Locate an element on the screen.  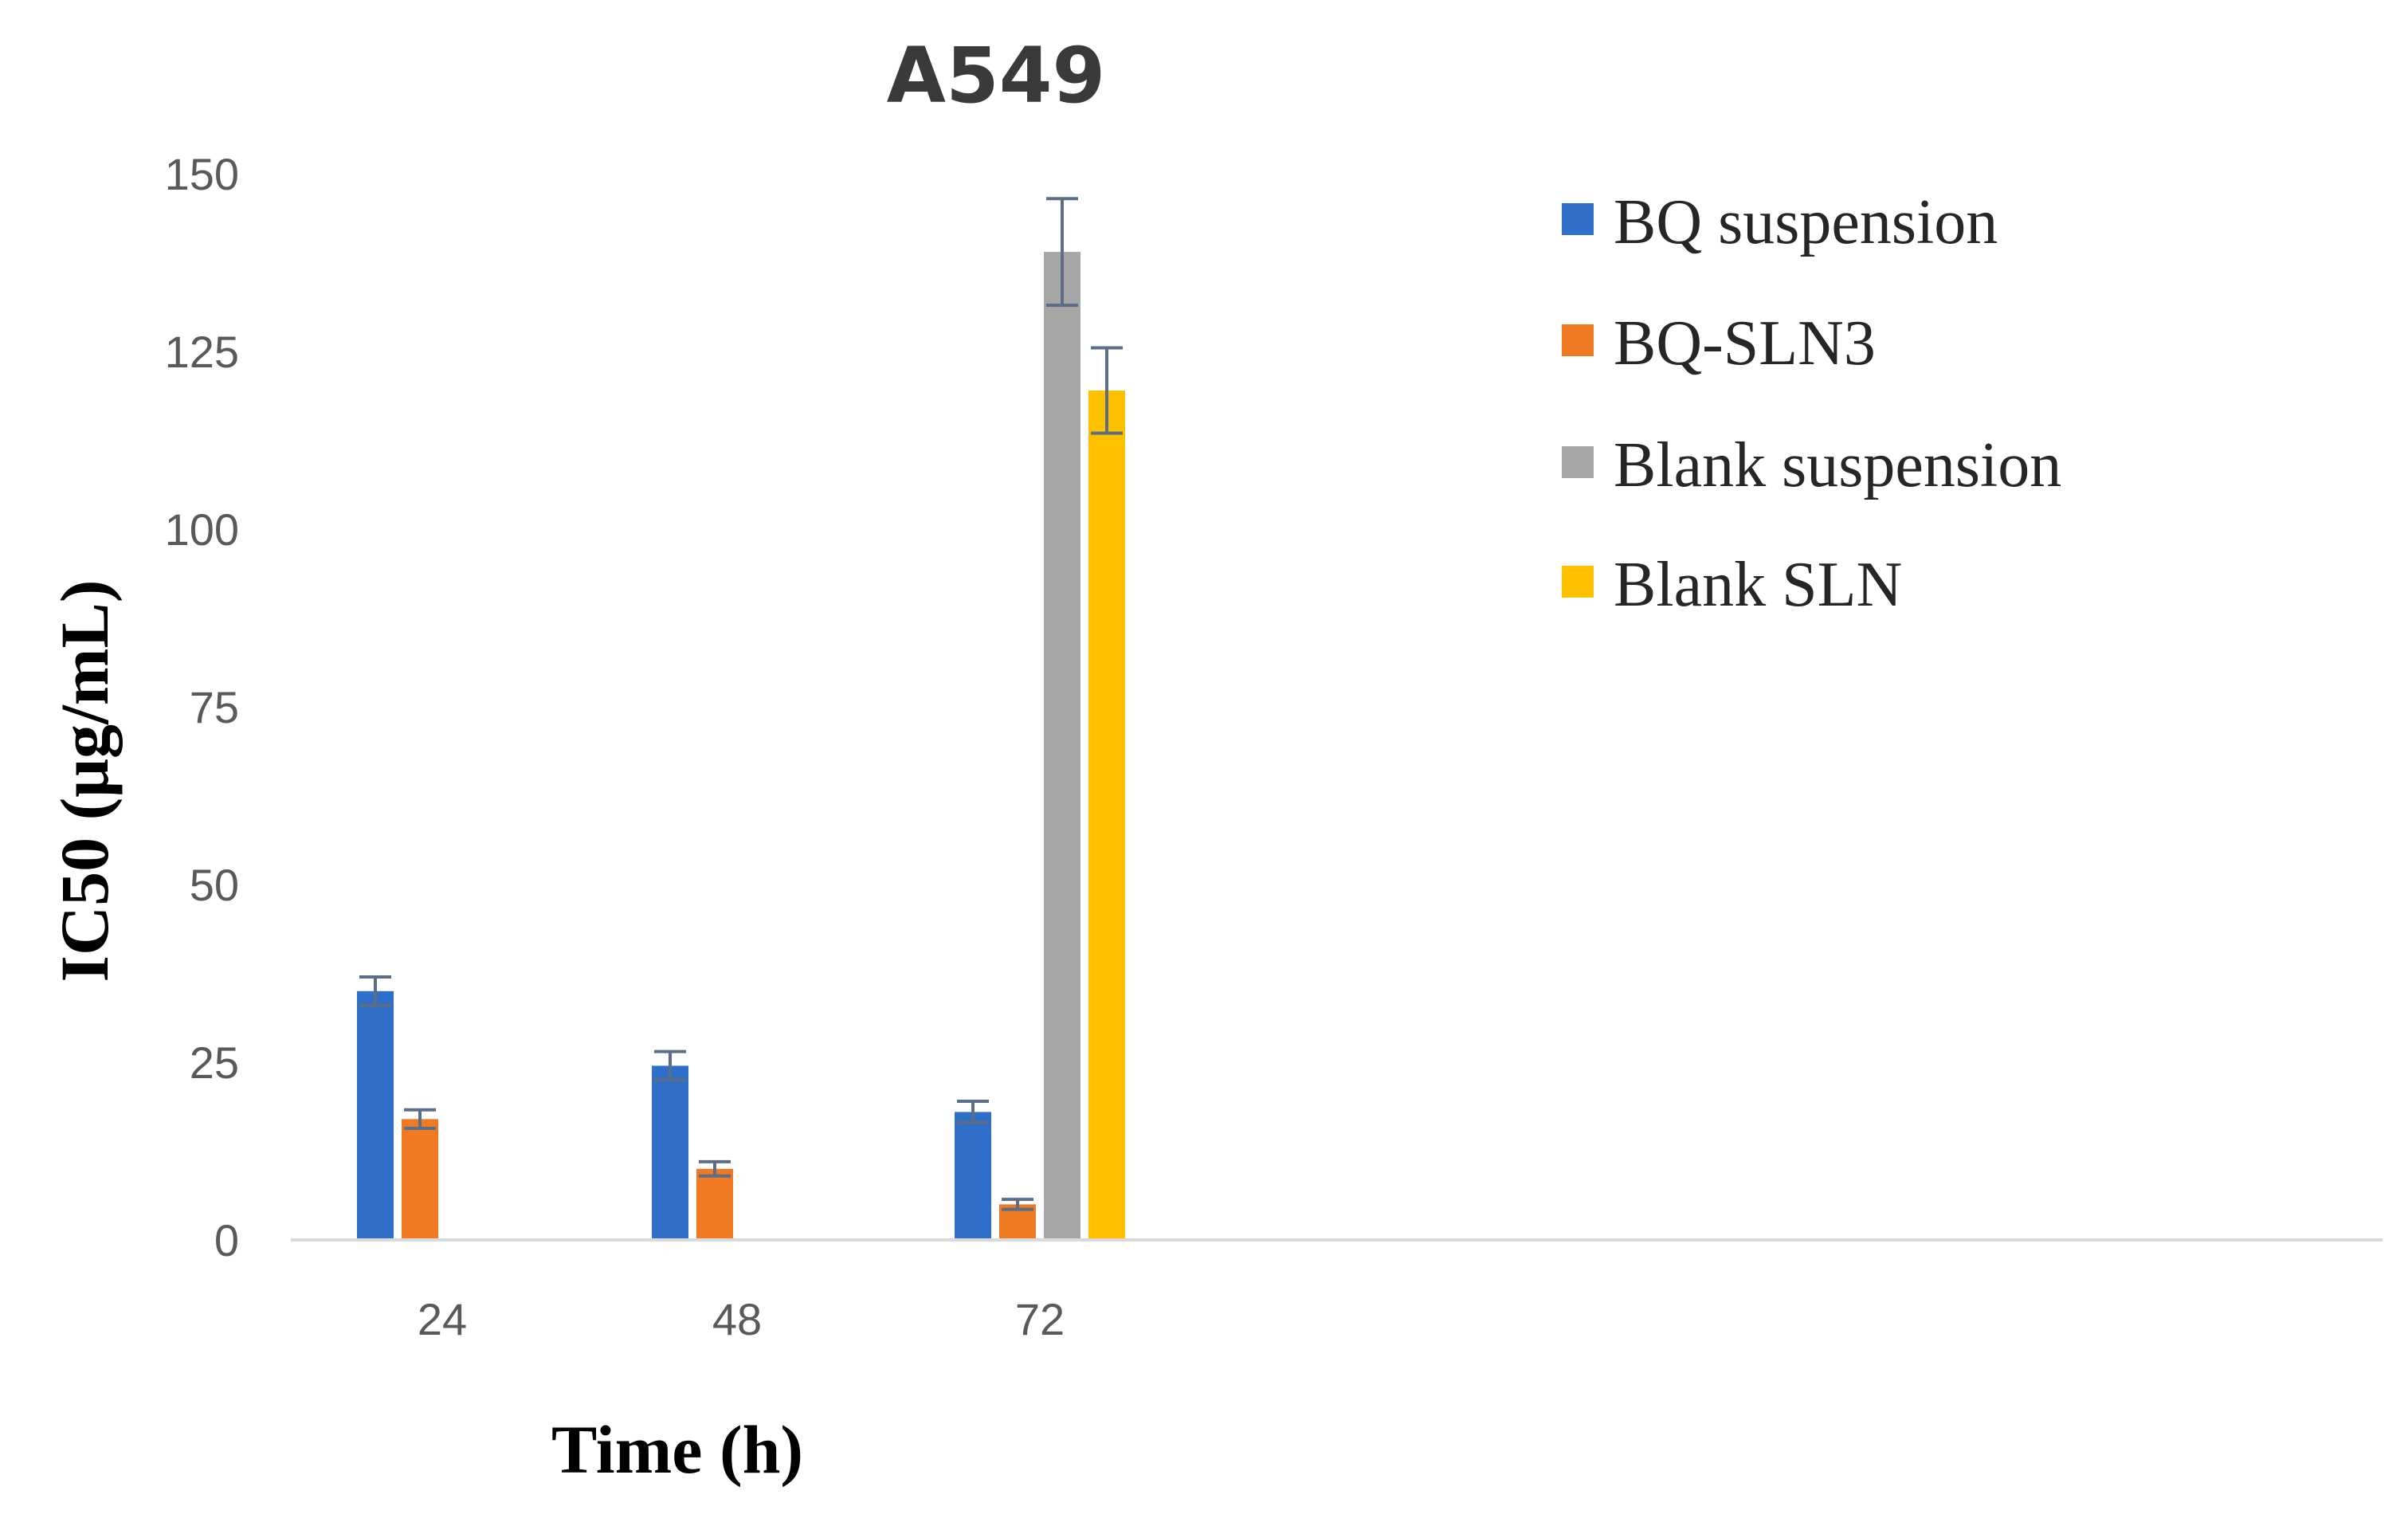
x-tick-label: 48 is located at coordinates (737, 1319).